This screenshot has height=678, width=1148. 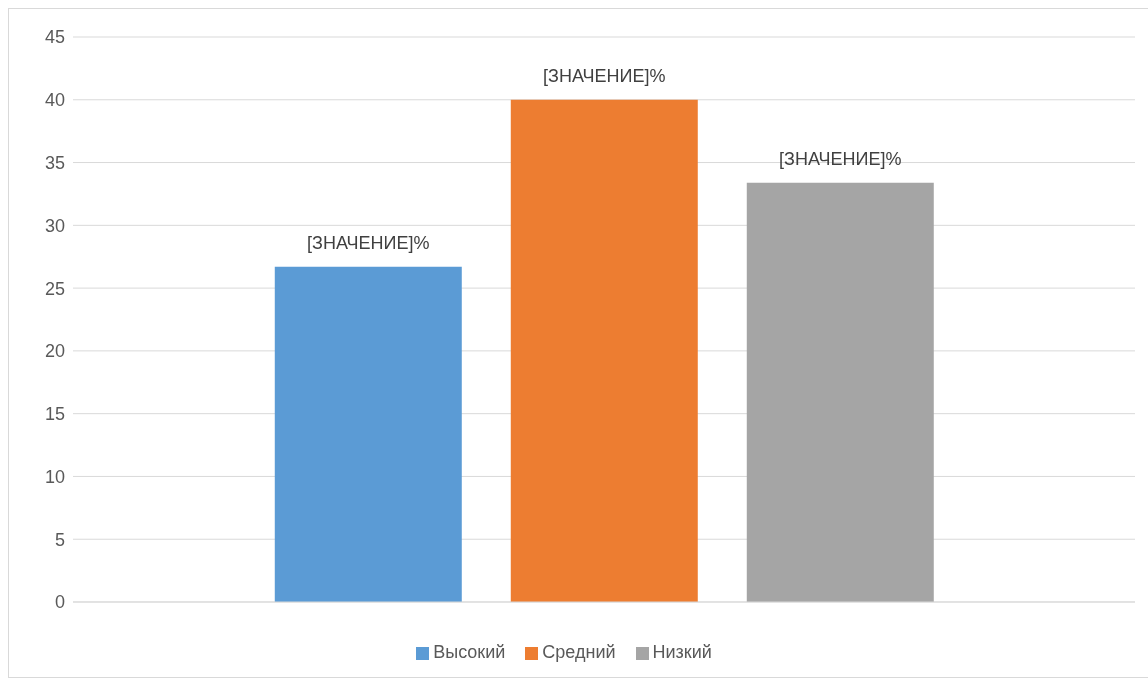 What do you see at coordinates (579, 652) in the screenshot?
I see `legend-label: Средний` at bounding box center [579, 652].